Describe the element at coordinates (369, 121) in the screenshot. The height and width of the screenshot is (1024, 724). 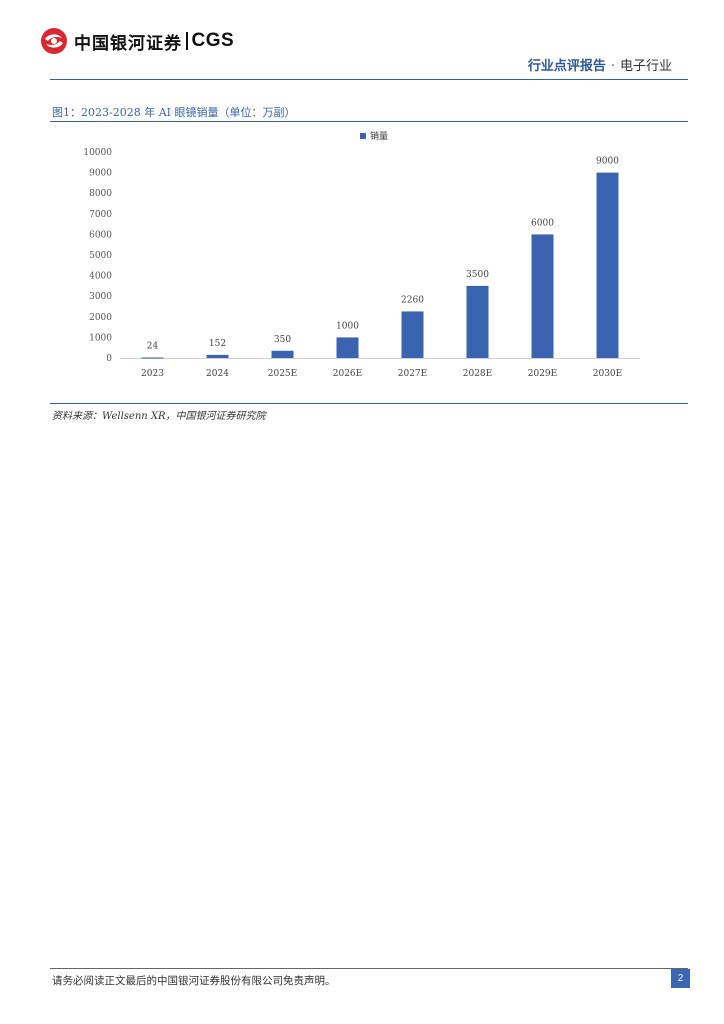
I see `figure-title-divider` at that location.